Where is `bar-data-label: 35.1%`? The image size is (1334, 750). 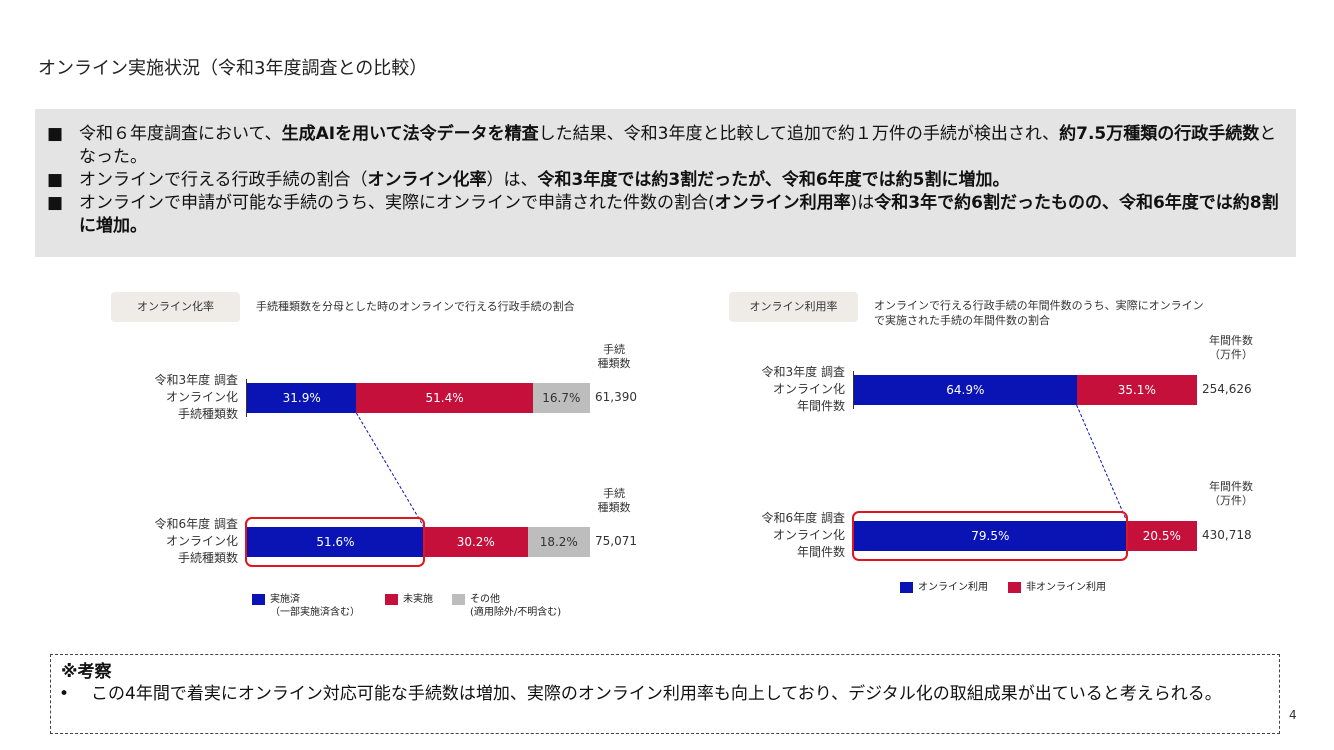
bar-data-label: 35.1% is located at coordinates (1136, 390).